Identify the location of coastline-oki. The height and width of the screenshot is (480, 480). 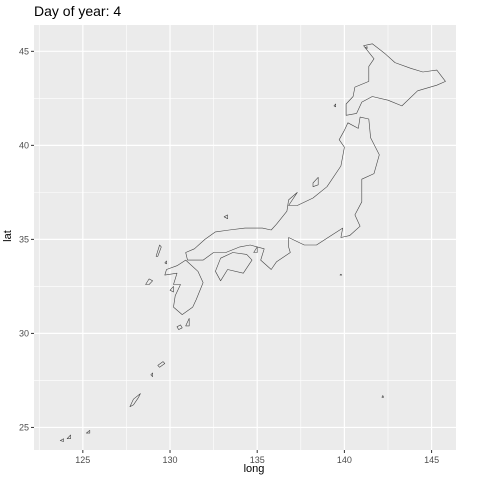
(225, 216).